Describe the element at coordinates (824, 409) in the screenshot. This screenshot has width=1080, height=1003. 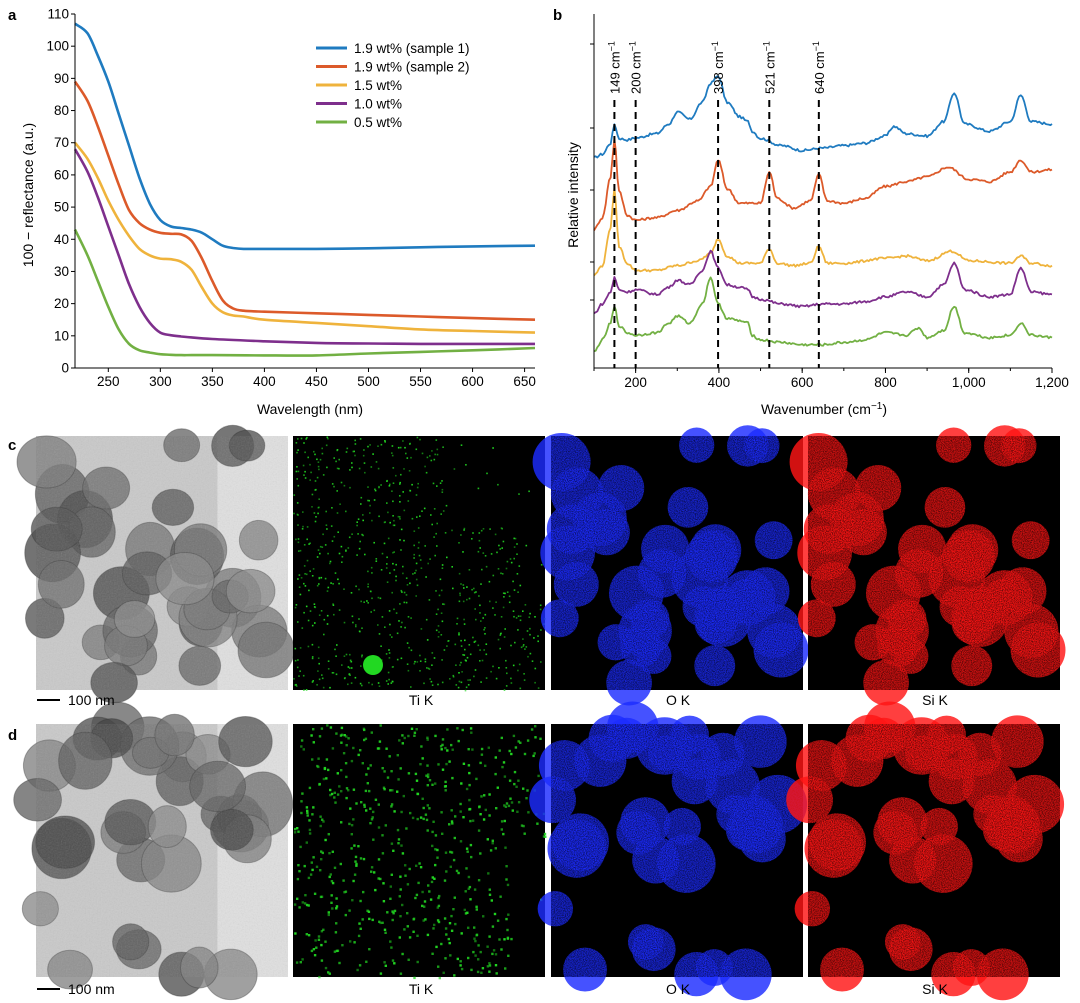
I see `x-axis-label: Wavenumber (cm−1)` at that location.